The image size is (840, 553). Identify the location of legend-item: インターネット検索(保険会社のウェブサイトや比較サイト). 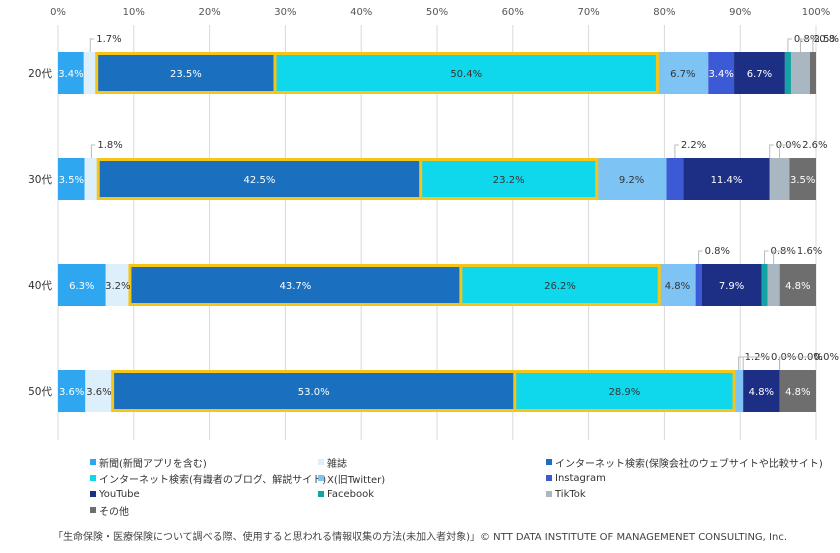
(684, 462).